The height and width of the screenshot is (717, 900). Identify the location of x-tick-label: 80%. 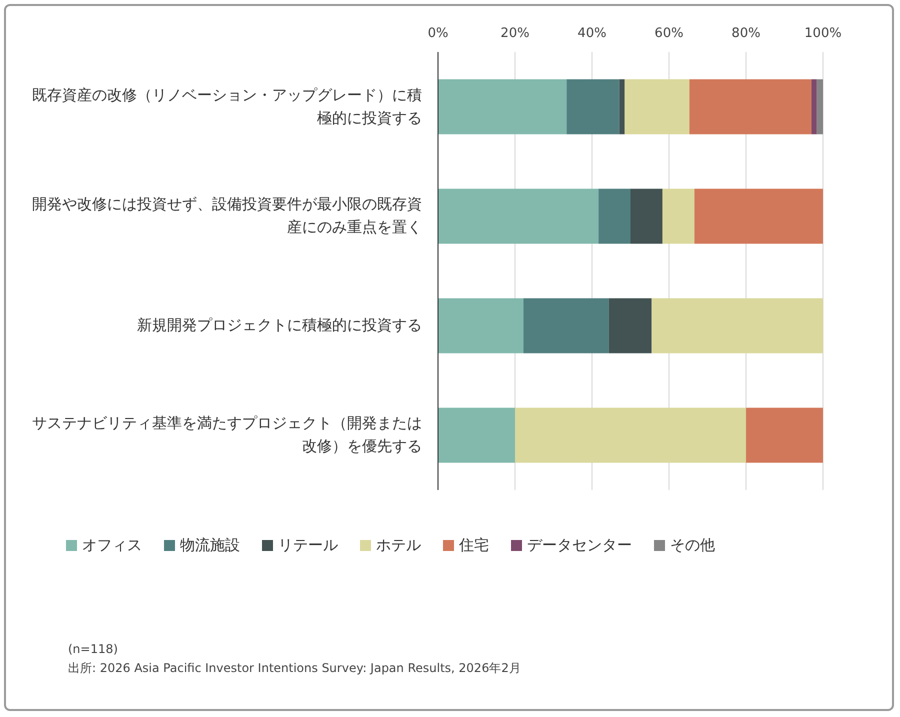
(746, 33).